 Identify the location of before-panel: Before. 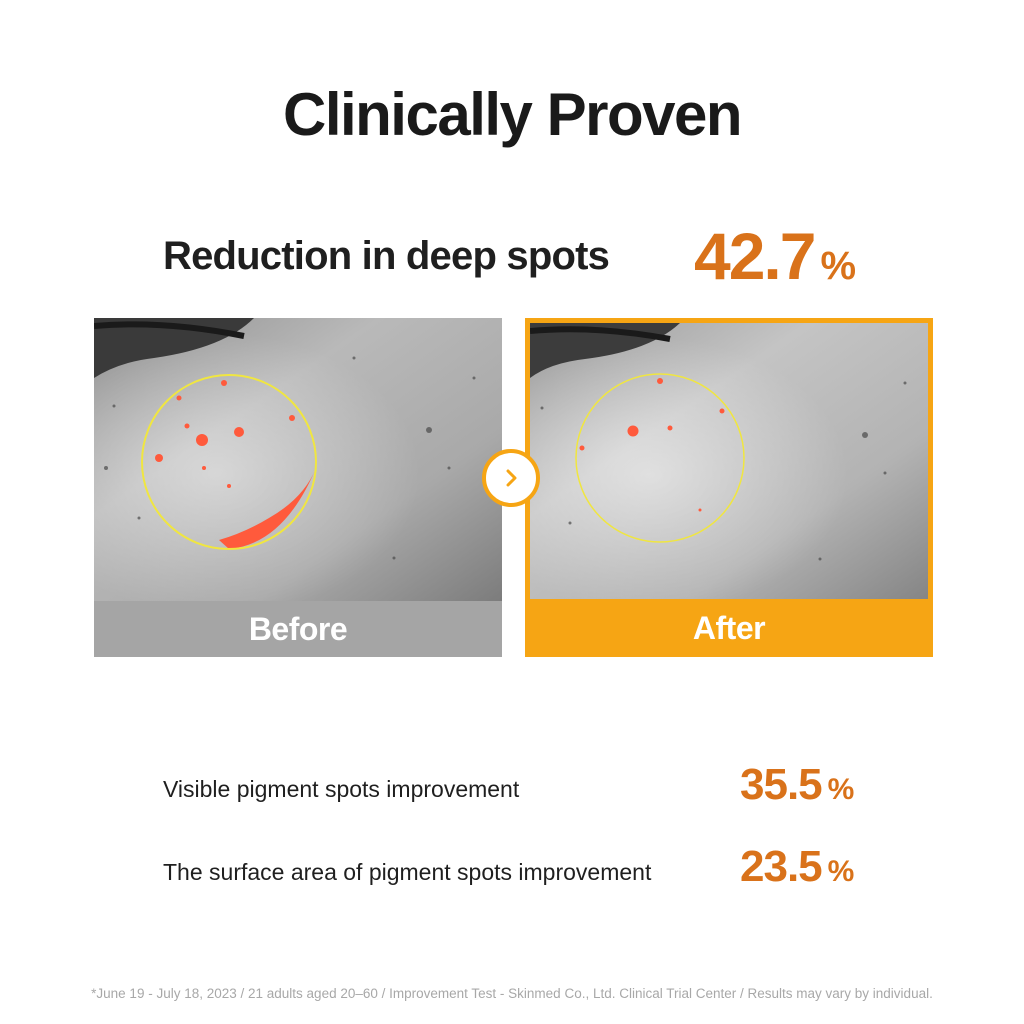
(298, 487).